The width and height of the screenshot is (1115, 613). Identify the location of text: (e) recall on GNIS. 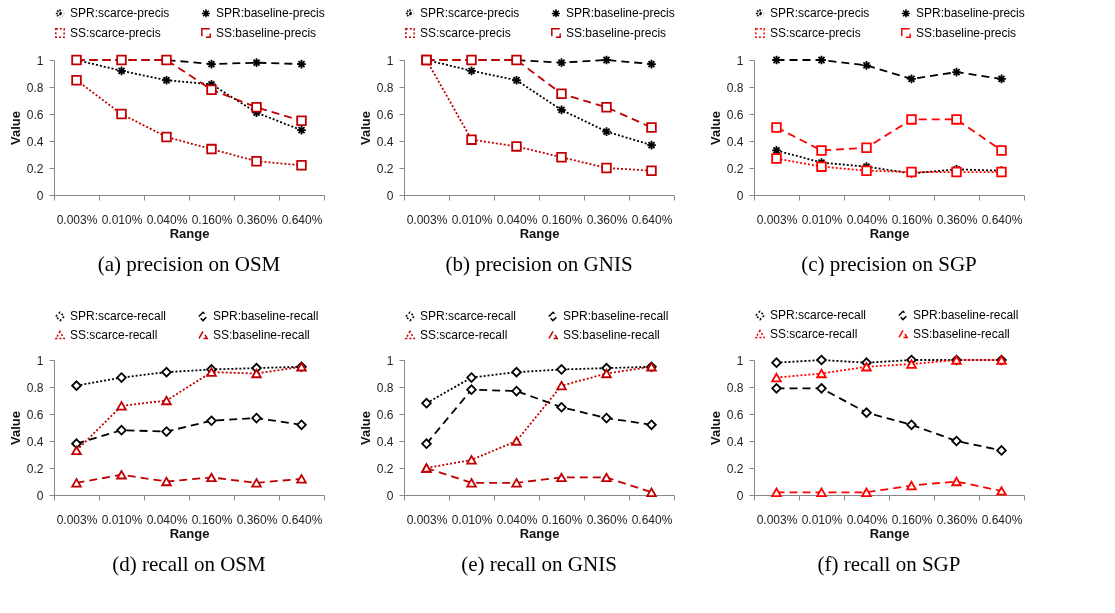
(539, 564).